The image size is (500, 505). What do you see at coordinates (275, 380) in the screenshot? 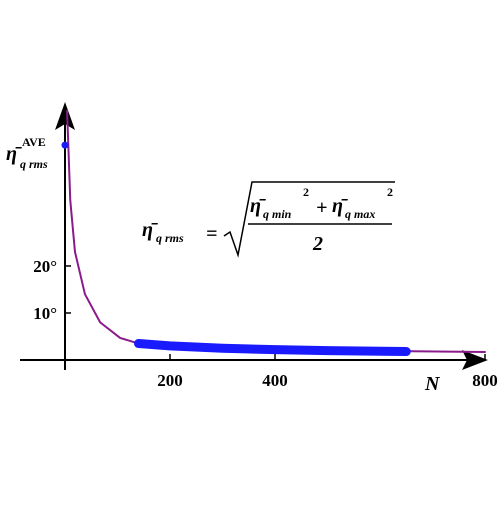
I see `x-tick-label: 400` at bounding box center [275, 380].